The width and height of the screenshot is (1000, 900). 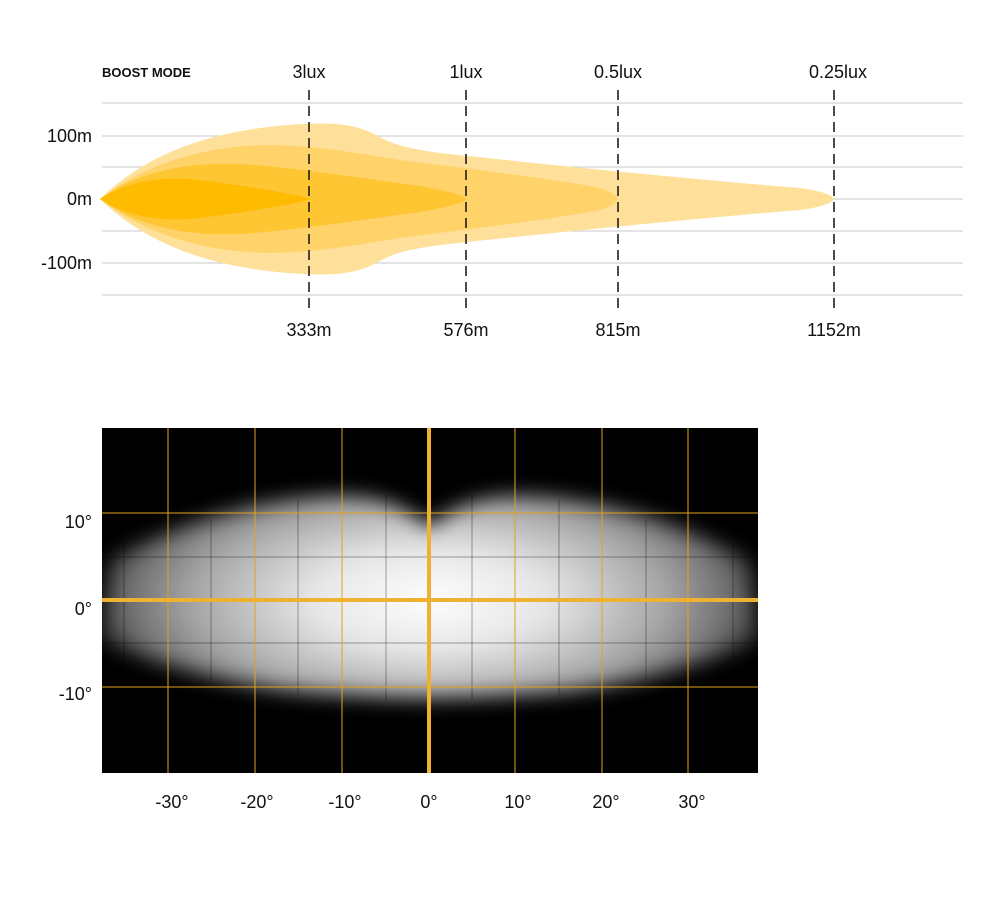 What do you see at coordinates (691, 802) in the screenshot?
I see `x-tick-label: 30°` at bounding box center [691, 802].